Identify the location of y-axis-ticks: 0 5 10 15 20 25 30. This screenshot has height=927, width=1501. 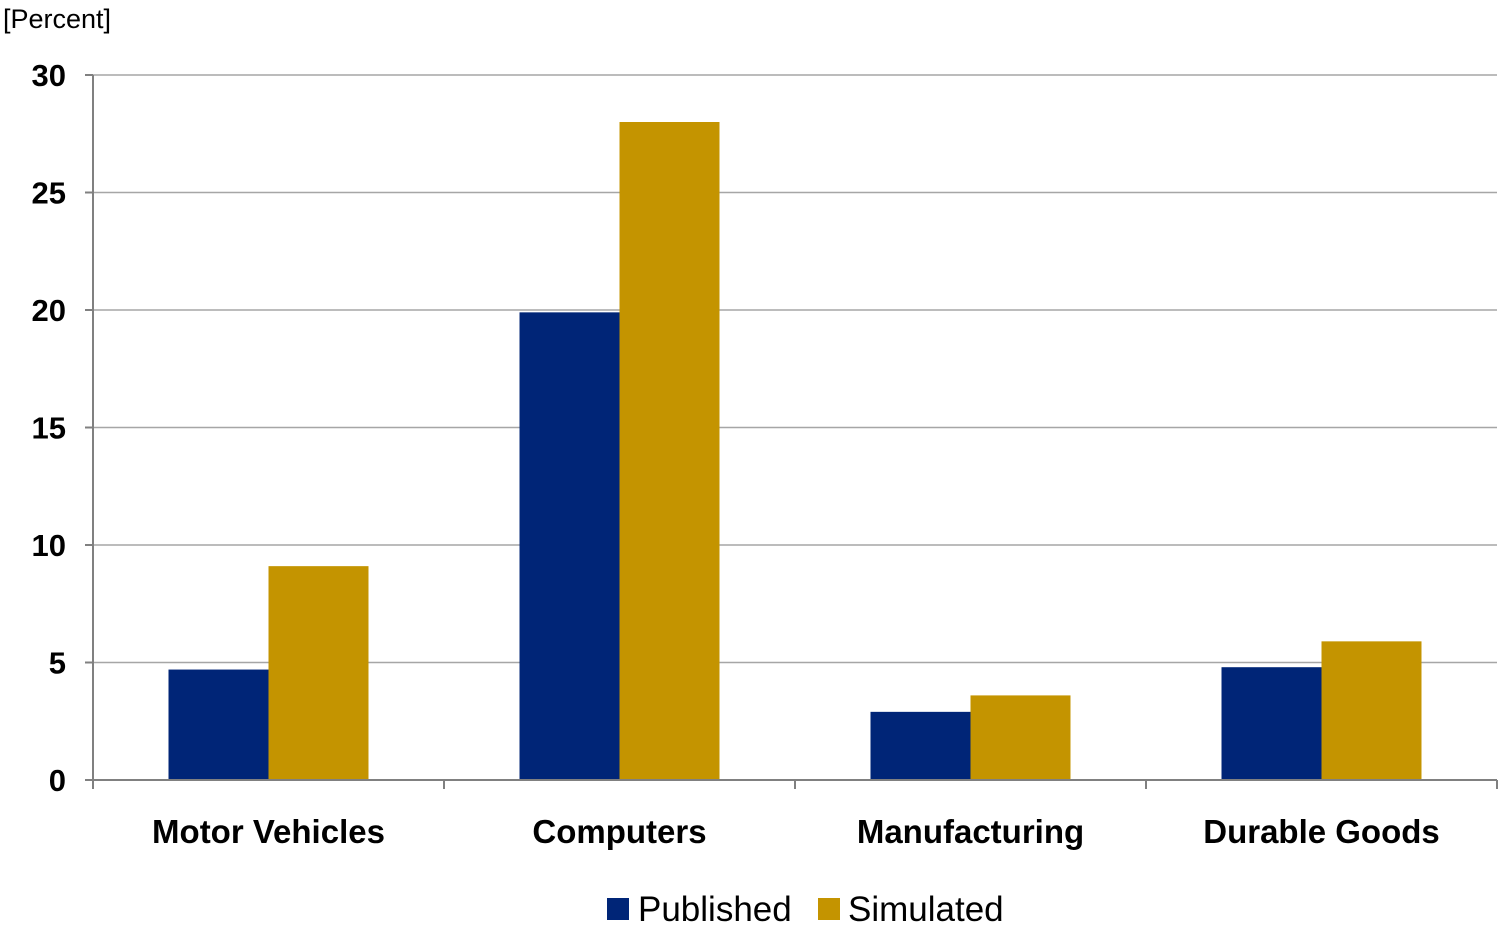
(49, 428).